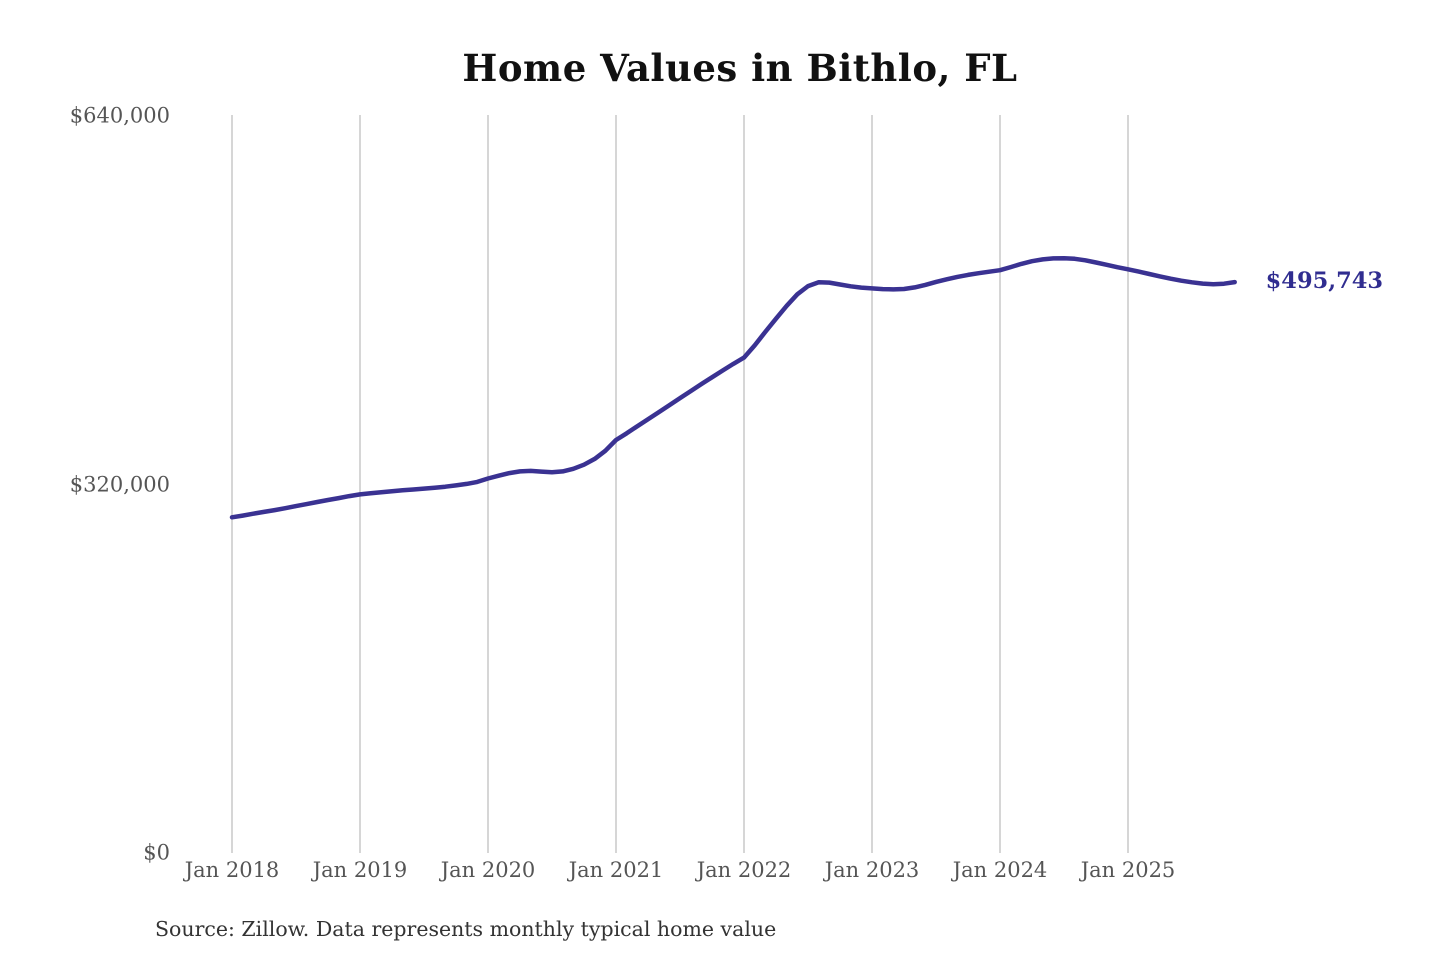 Image resolution: width=1440 pixels, height=960 pixels. I want to click on x-tick-label: Jan 2019, so click(360, 870).